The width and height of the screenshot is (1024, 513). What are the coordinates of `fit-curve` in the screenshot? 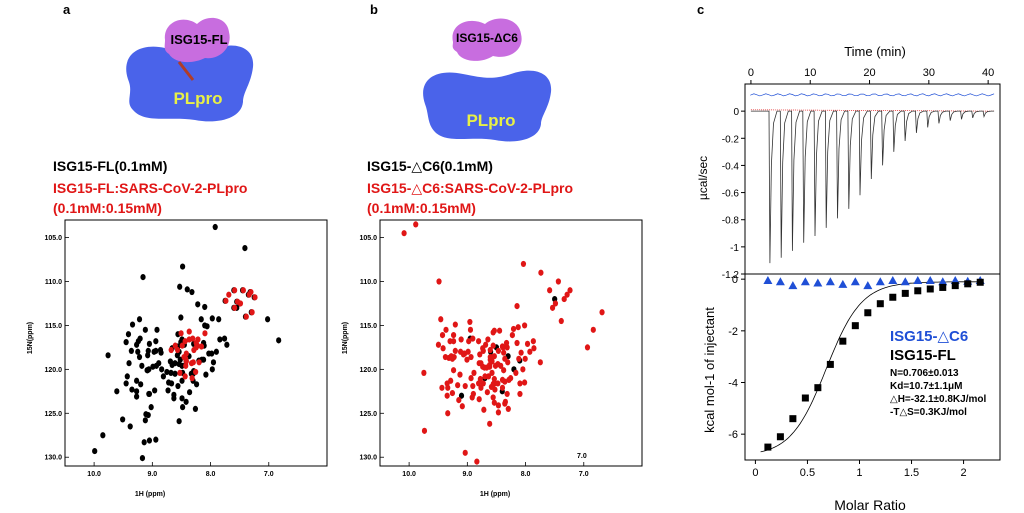 It's located at (872, 367).